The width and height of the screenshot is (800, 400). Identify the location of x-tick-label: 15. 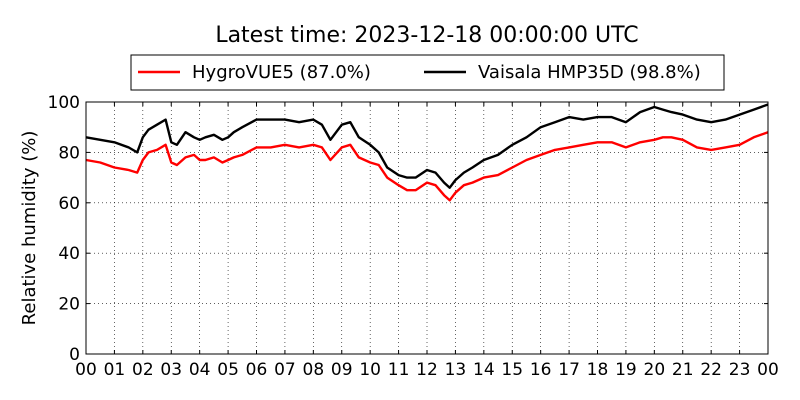
(512, 370).